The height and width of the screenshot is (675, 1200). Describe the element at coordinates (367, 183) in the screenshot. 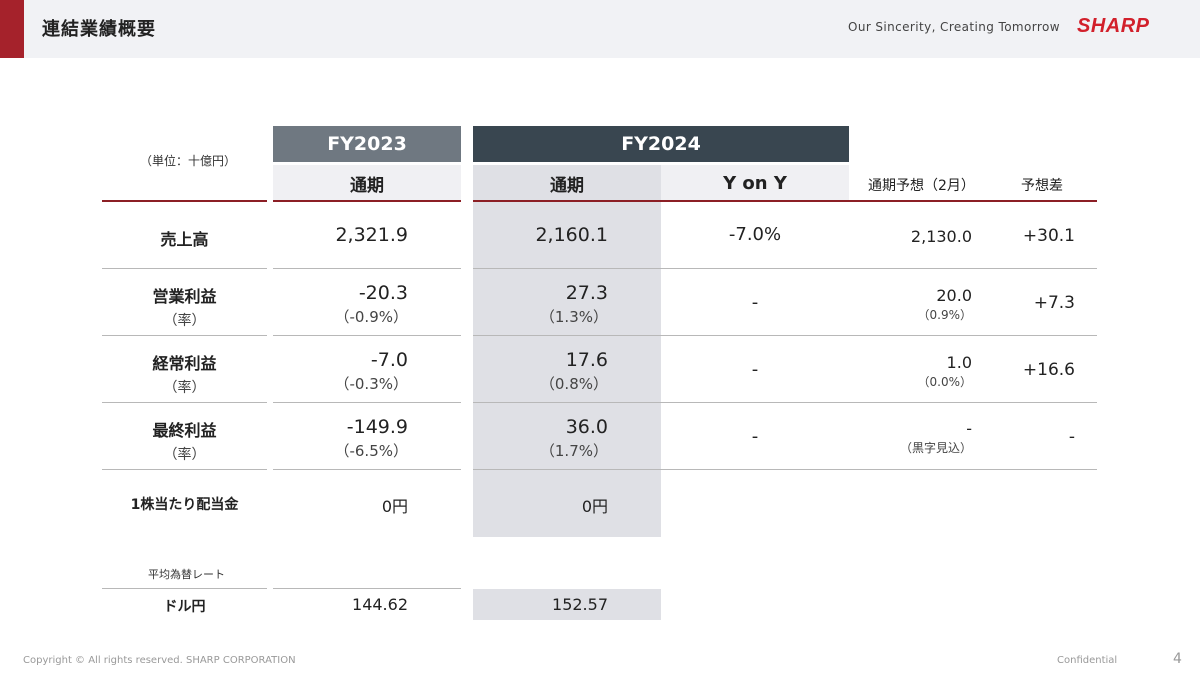

I see `fy2023-full-year-header: 通期` at that location.